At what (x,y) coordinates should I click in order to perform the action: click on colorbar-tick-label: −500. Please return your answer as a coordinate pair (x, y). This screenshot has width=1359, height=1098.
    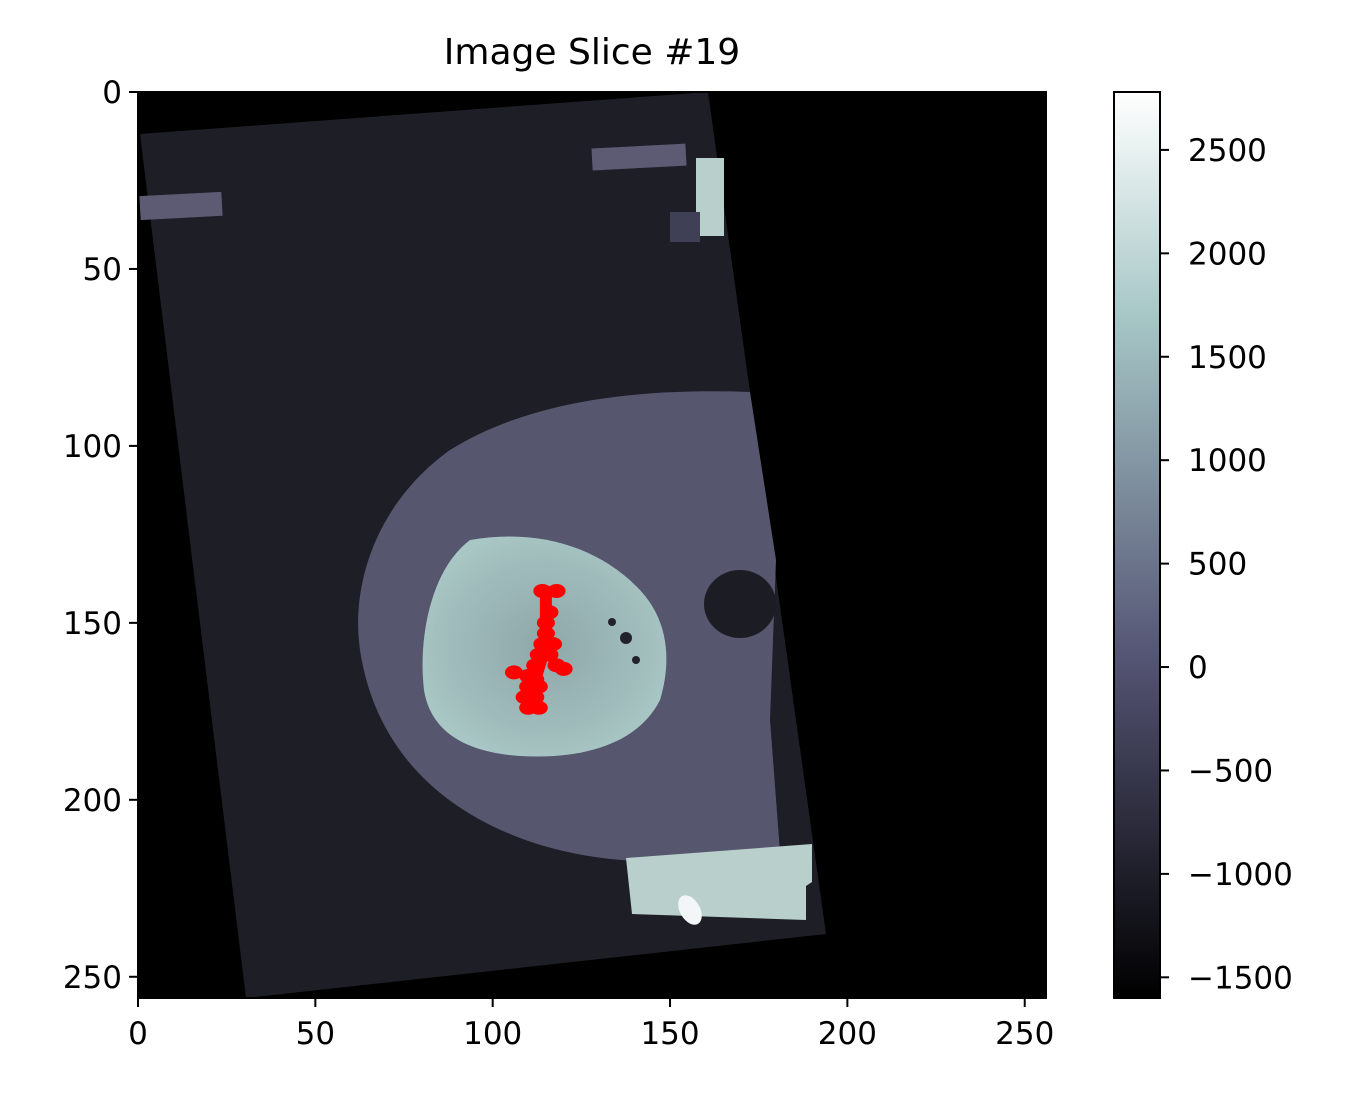
    Looking at the image, I should click on (1230, 771).